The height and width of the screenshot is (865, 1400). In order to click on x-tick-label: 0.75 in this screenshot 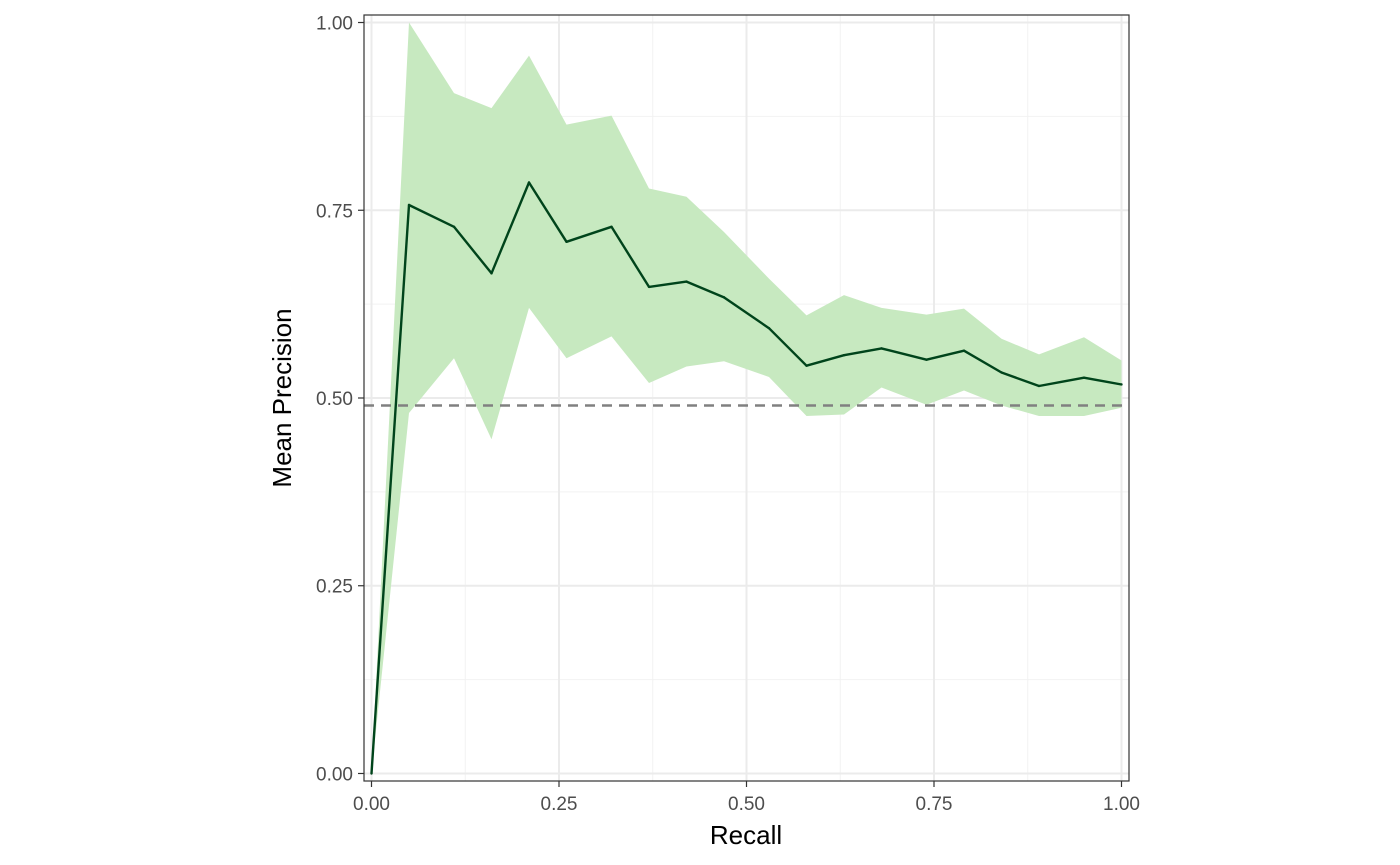, I will do `click(934, 804)`.